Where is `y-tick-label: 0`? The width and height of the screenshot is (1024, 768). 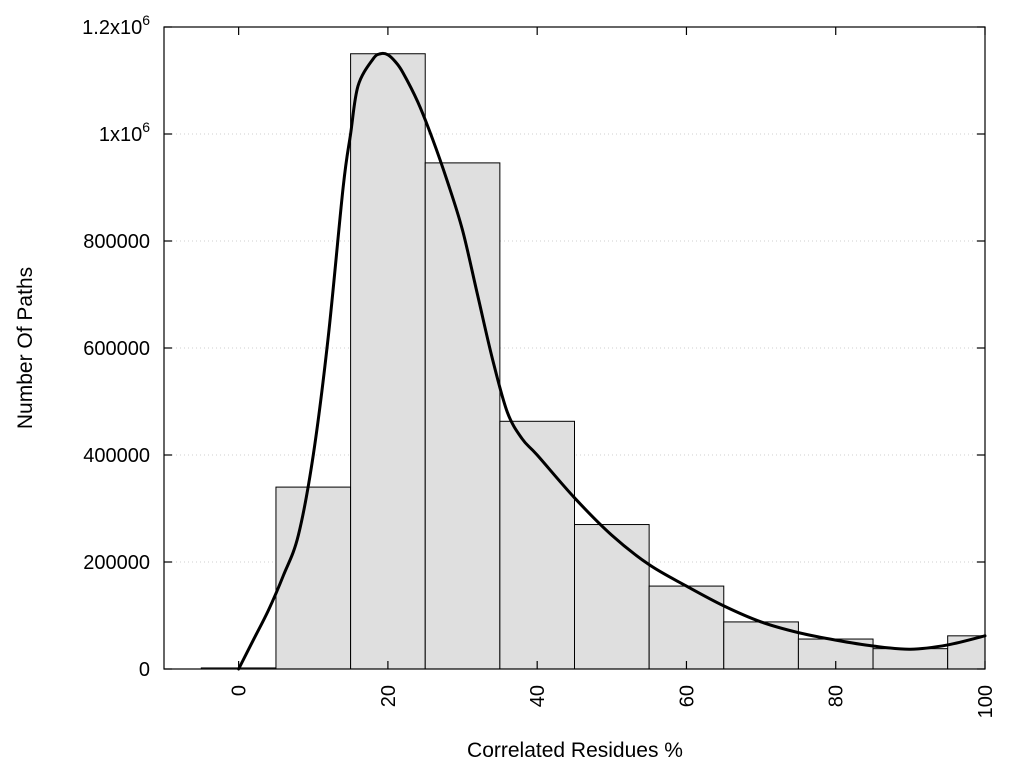 y-tick-label: 0 is located at coordinates (144, 670).